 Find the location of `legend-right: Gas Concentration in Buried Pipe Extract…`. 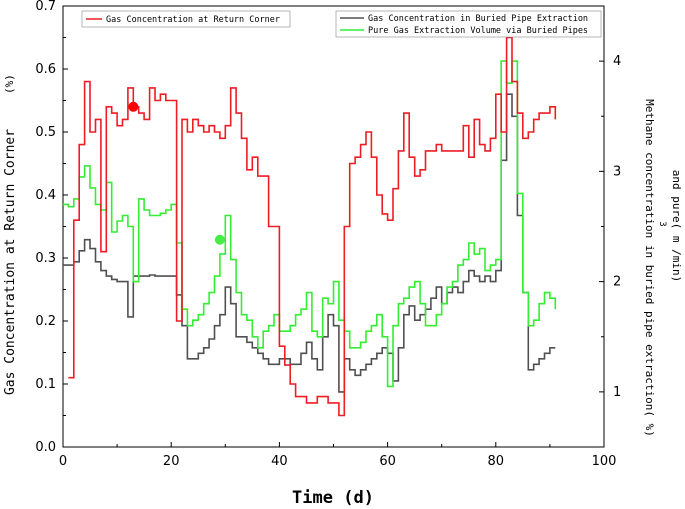

legend-right: Gas Concentration in Buried Pipe Extract… is located at coordinates (468, 24).